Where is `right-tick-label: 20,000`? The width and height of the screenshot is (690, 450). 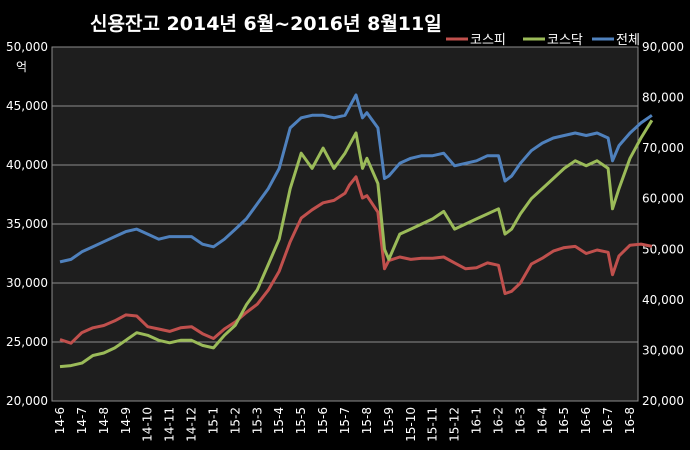 right-tick-label: 20,000 is located at coordinates (663, 401).